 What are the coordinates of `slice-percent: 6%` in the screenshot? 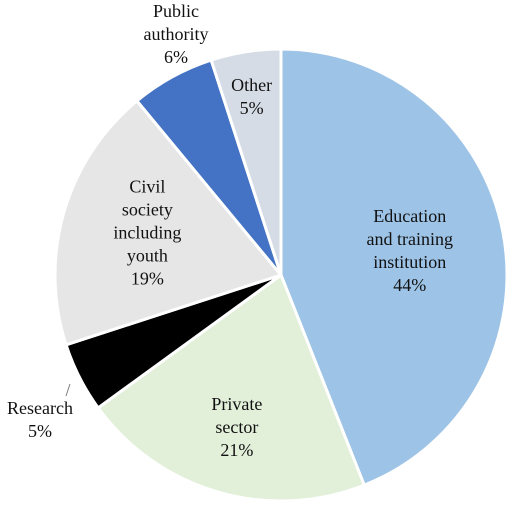 It's located at (176, 57).